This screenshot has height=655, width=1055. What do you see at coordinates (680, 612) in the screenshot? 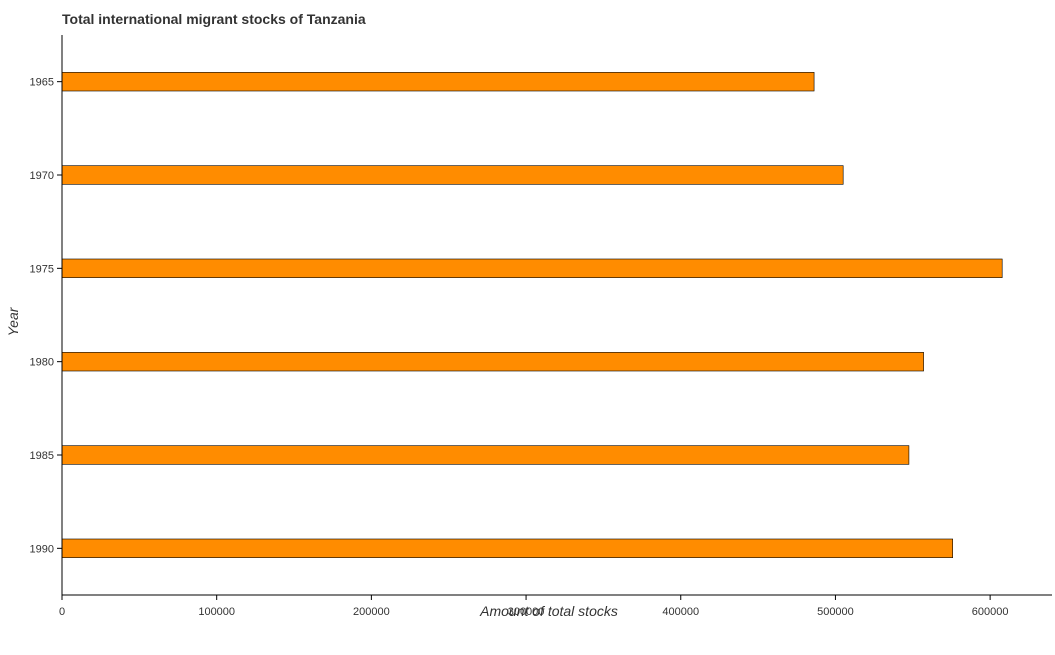
I see `x-tick-label-400000: 400000` at bounding box center [680, 612].